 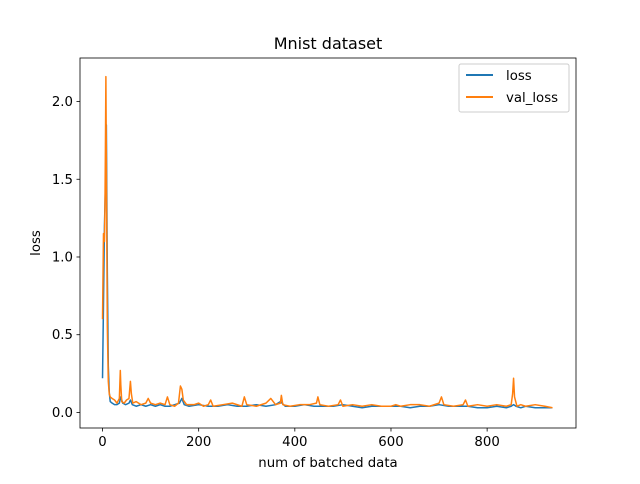 I want to click on y-tick-label: 1.5, so click(x=62, y=180).